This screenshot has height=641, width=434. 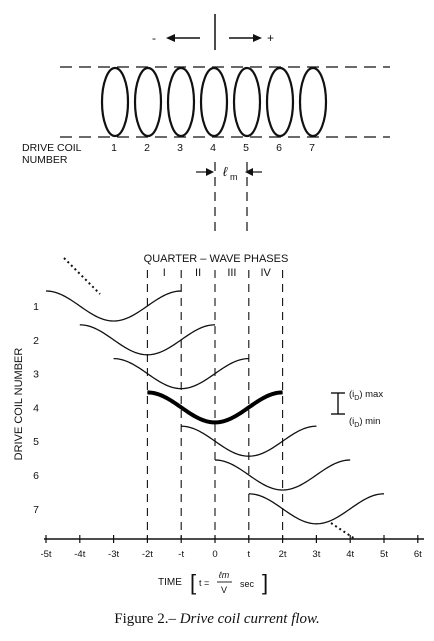 I want to click on phase-boundary-lines, so click(x=215, y=404).